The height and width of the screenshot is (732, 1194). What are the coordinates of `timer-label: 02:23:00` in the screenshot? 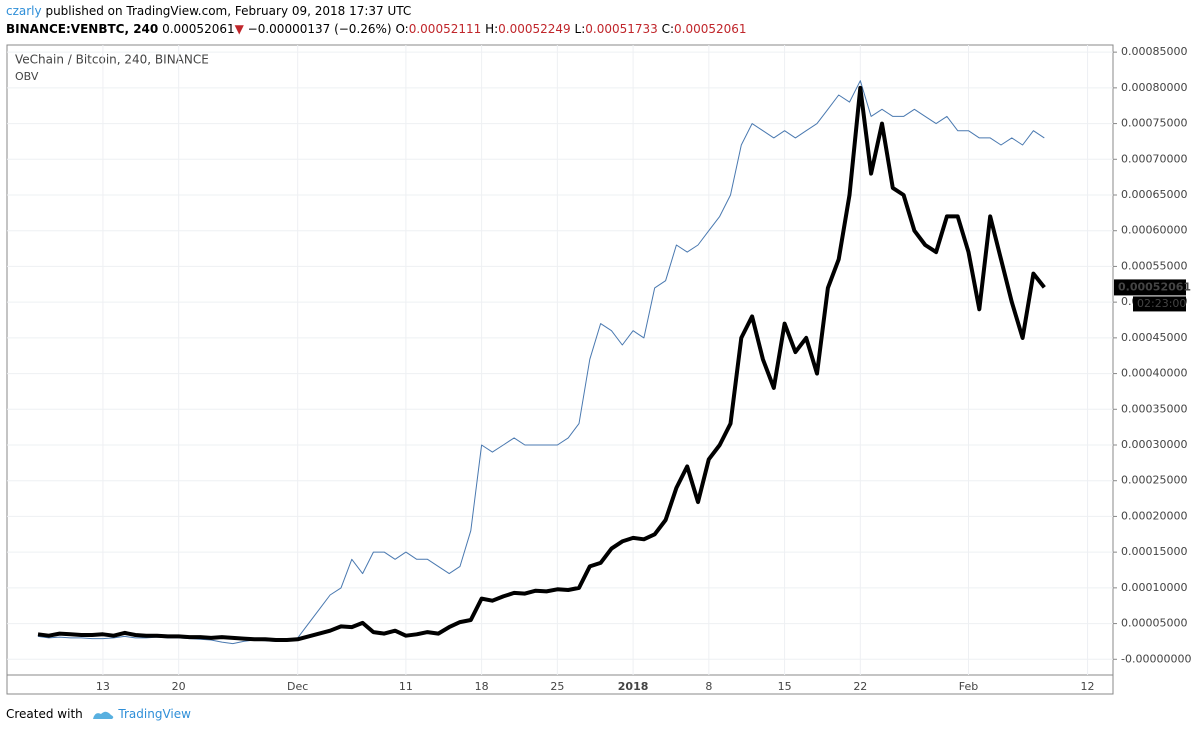 It's located at (1161, 303).